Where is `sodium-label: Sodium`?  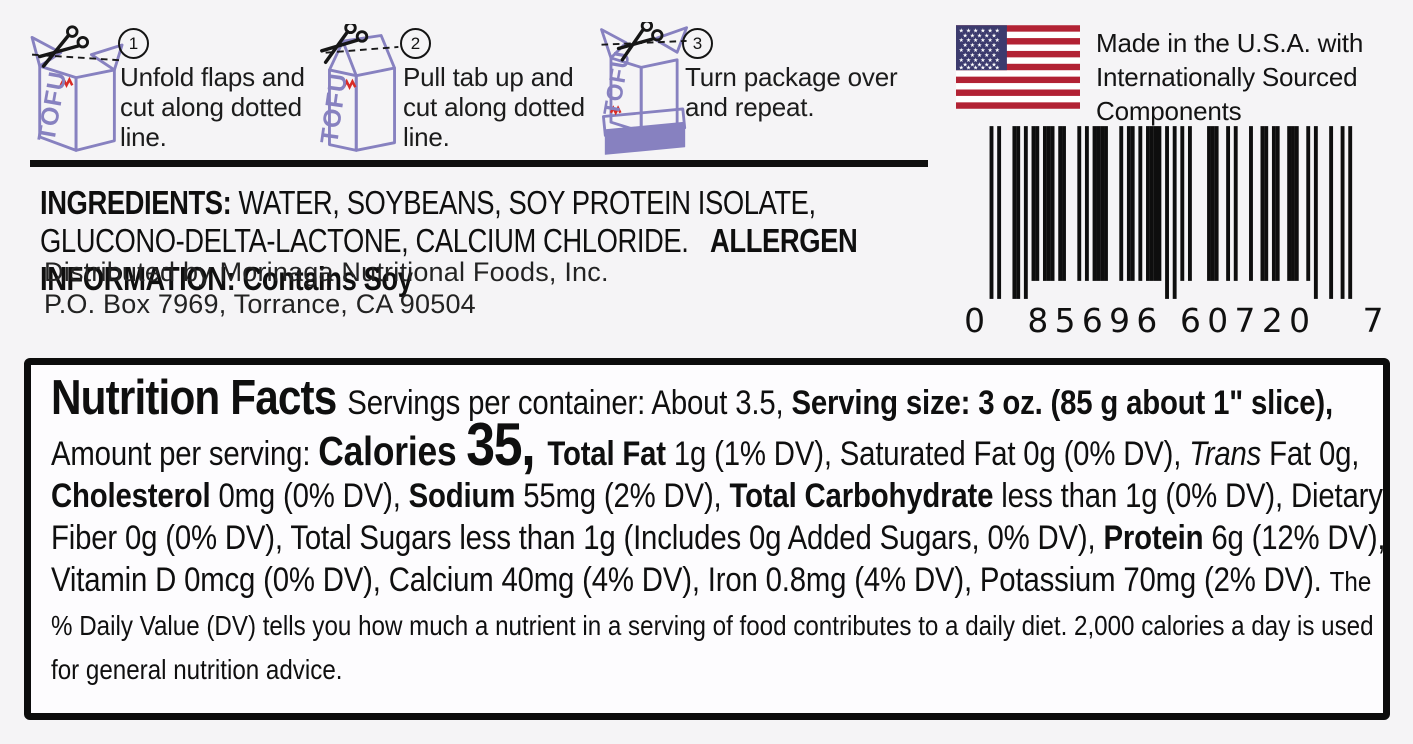
sodium-label: Sodium is located at coordinates (466, 496).